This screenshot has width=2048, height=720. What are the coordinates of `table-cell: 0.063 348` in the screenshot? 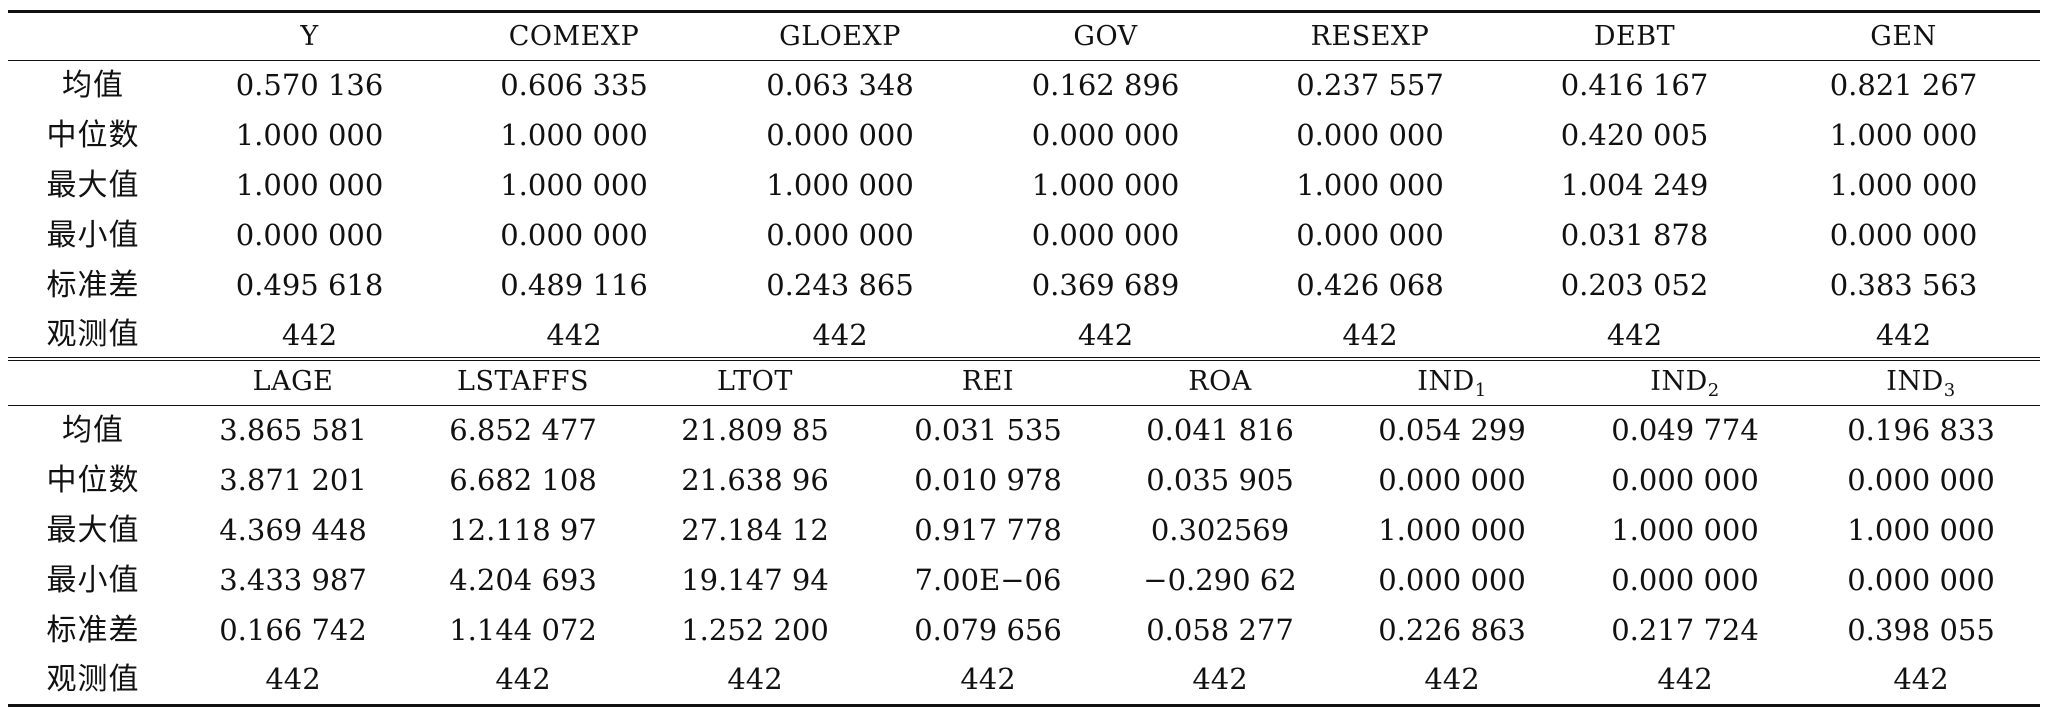 It's located at (840, 85).